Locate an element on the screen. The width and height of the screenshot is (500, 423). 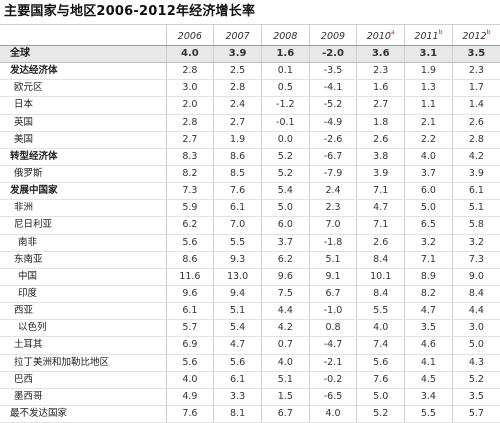
table-row: 西亚 6.1 5.1 4.4 -1.0 5.5 4.7 4.4 is located at coordinates (250, 311).